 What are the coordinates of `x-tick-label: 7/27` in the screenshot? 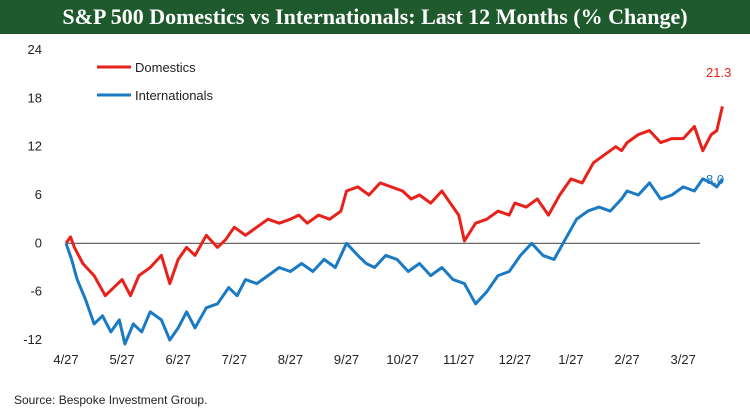 It's located at (234, 359).